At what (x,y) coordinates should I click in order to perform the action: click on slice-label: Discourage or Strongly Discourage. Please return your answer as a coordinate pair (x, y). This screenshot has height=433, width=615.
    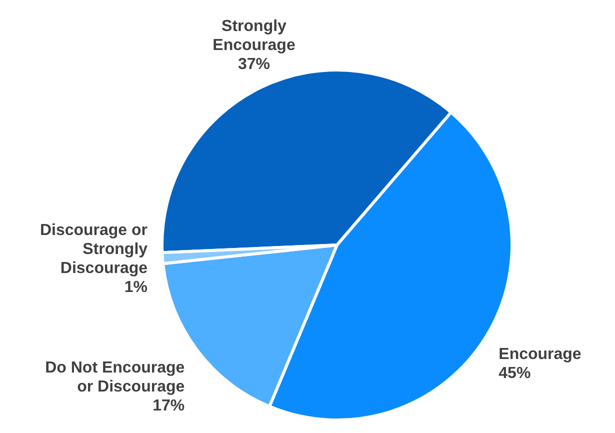
    Looking at the image, I should click on (94, 250).